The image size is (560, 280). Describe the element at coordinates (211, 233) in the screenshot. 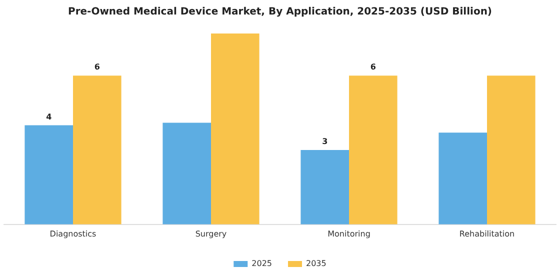

I see `x-tick-label: Surgery` at that location.